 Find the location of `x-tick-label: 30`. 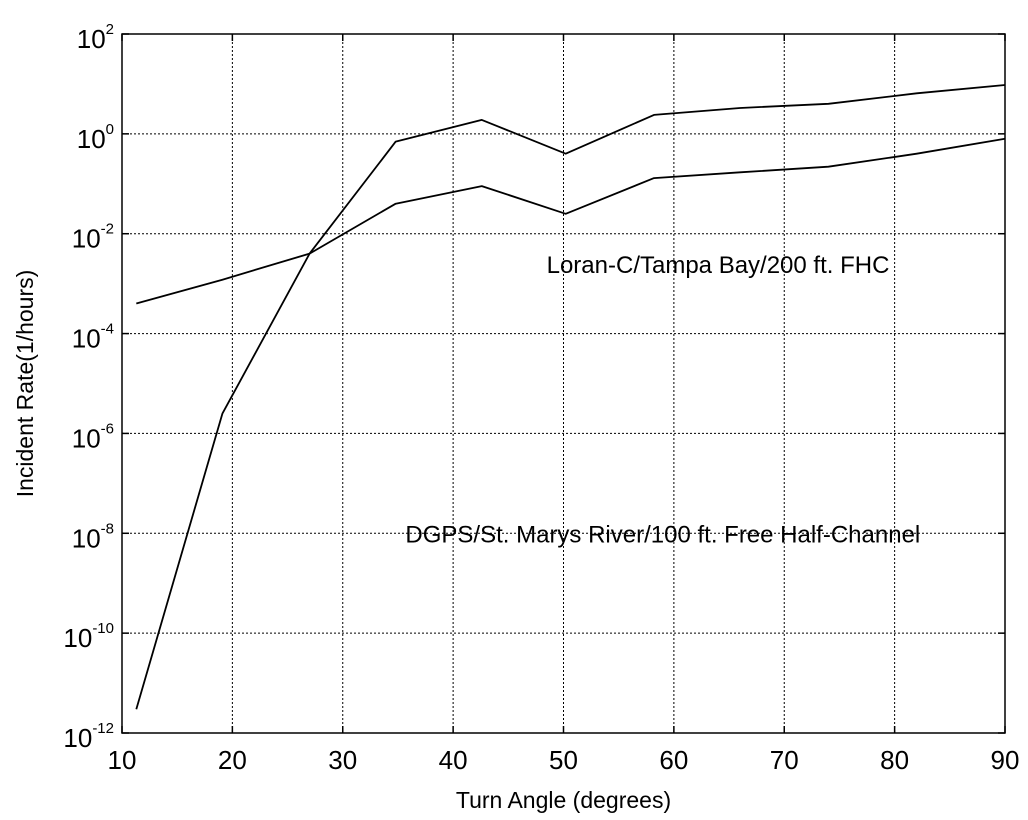

x-tick-label: 30 is located at coordinates (342, 760).